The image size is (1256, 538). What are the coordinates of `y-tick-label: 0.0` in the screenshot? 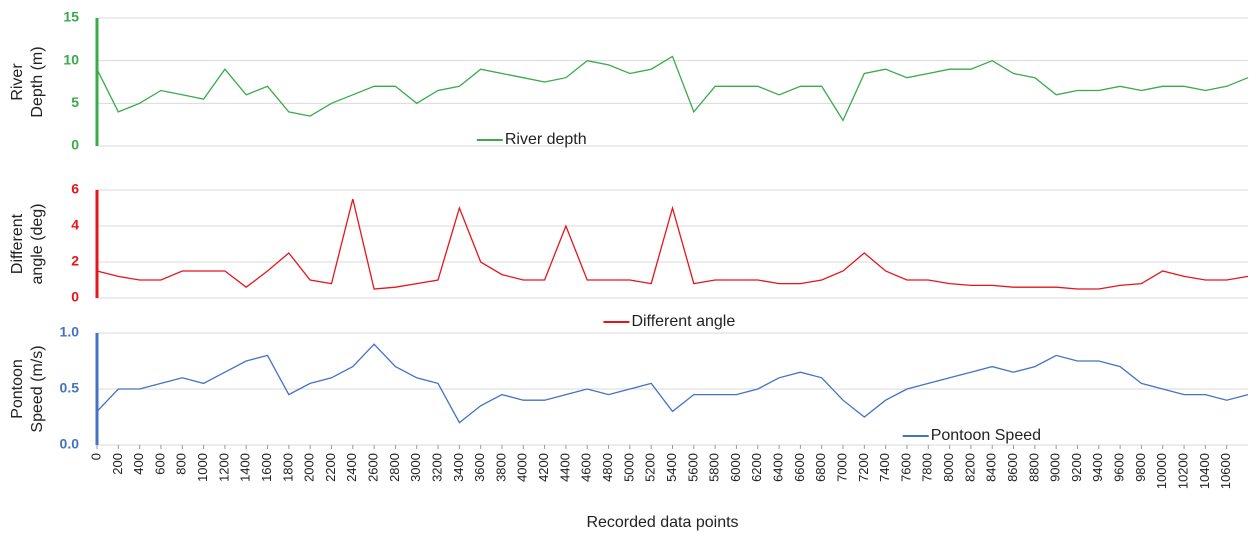 It's located at (70, 444).